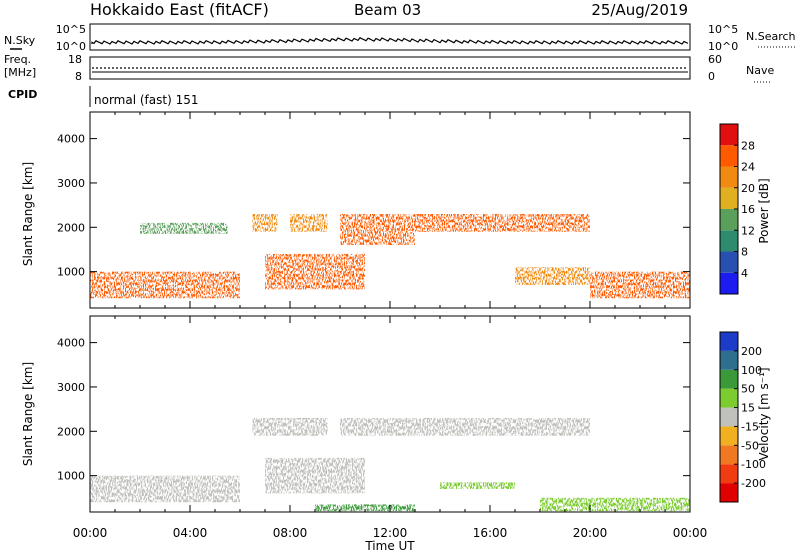 The height and width of the screenshot is (554, 800). What do you see at coordinates (290, 533) in the screenshot?
I see `time-tick-2: 08:00` at bounding box center [290, 533].